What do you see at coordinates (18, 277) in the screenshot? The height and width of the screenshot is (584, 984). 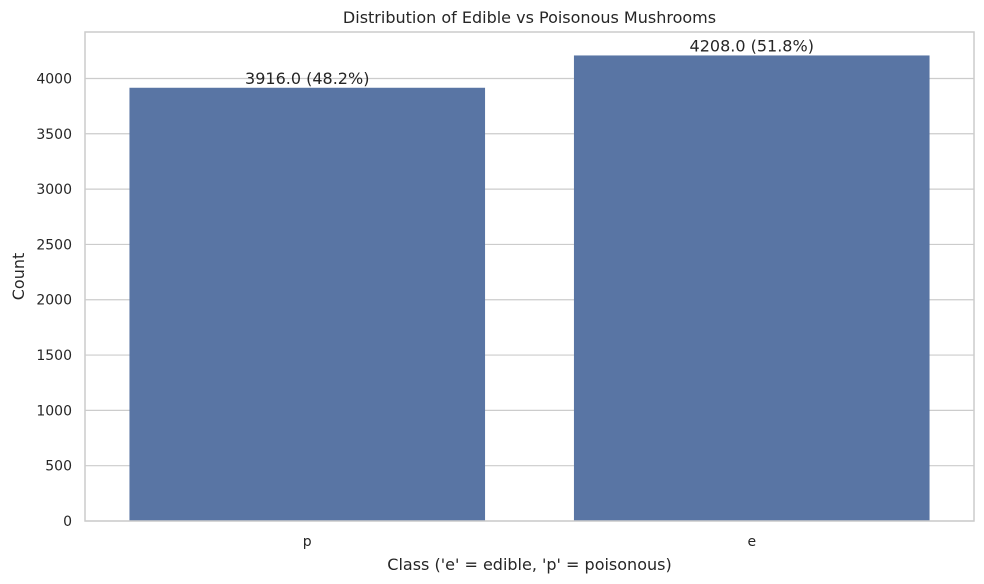 I see `y-axis-label: Count` at bounding box center [18, 277].